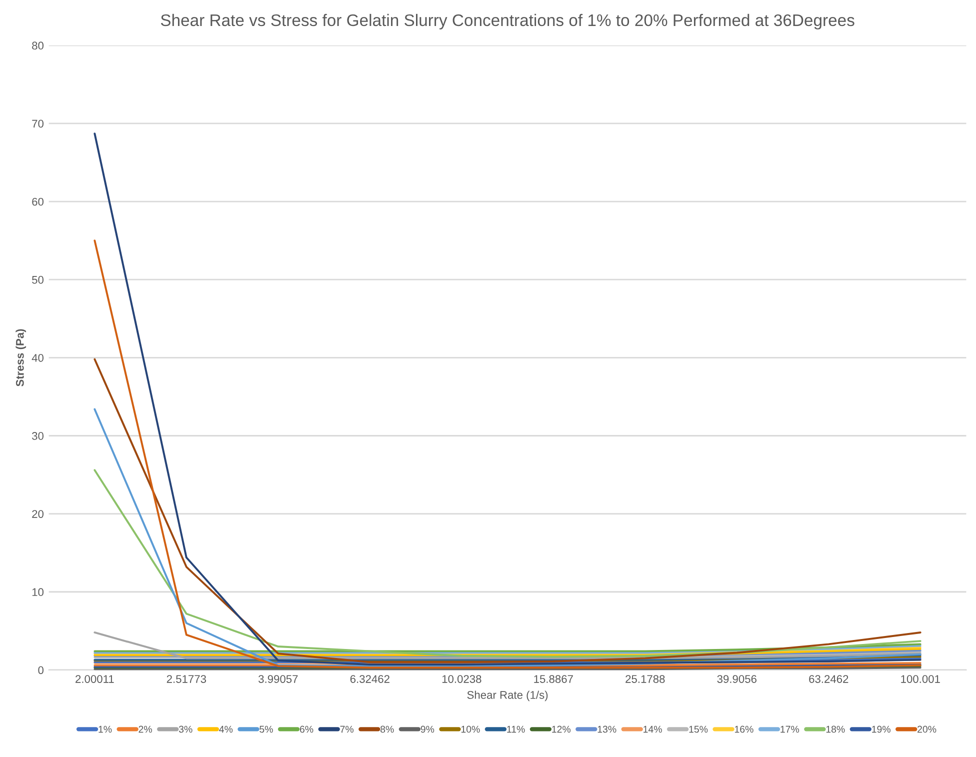  I want to click on legend-label: 10%, so click(470, 729).